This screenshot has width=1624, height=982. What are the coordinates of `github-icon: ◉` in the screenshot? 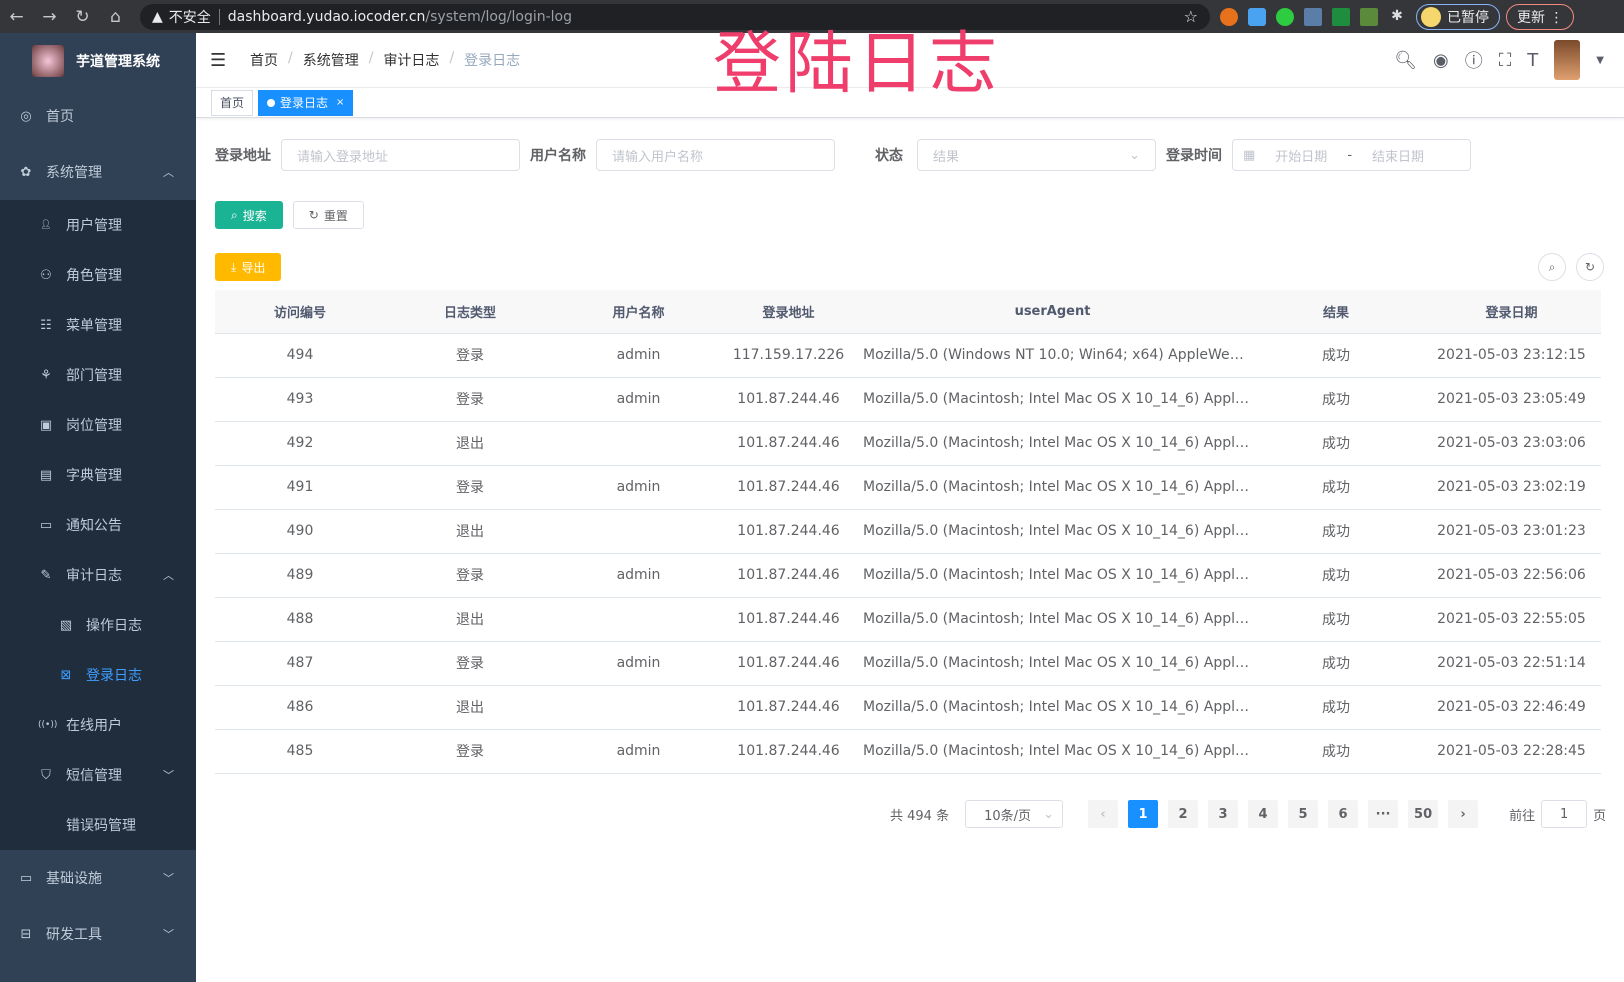 It's located at (1440, 60).